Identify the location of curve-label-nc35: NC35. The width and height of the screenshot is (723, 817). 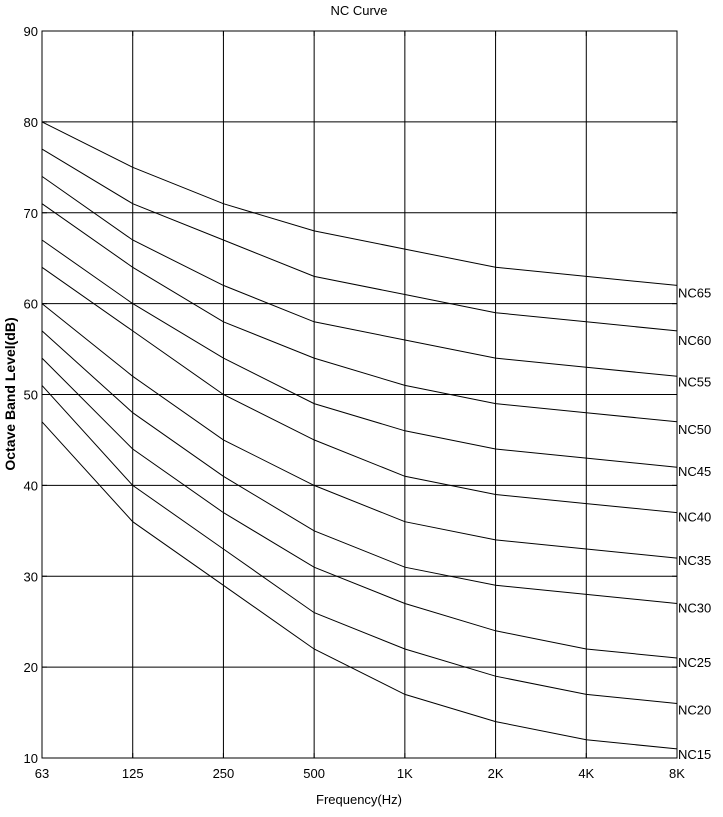
(694, 560).